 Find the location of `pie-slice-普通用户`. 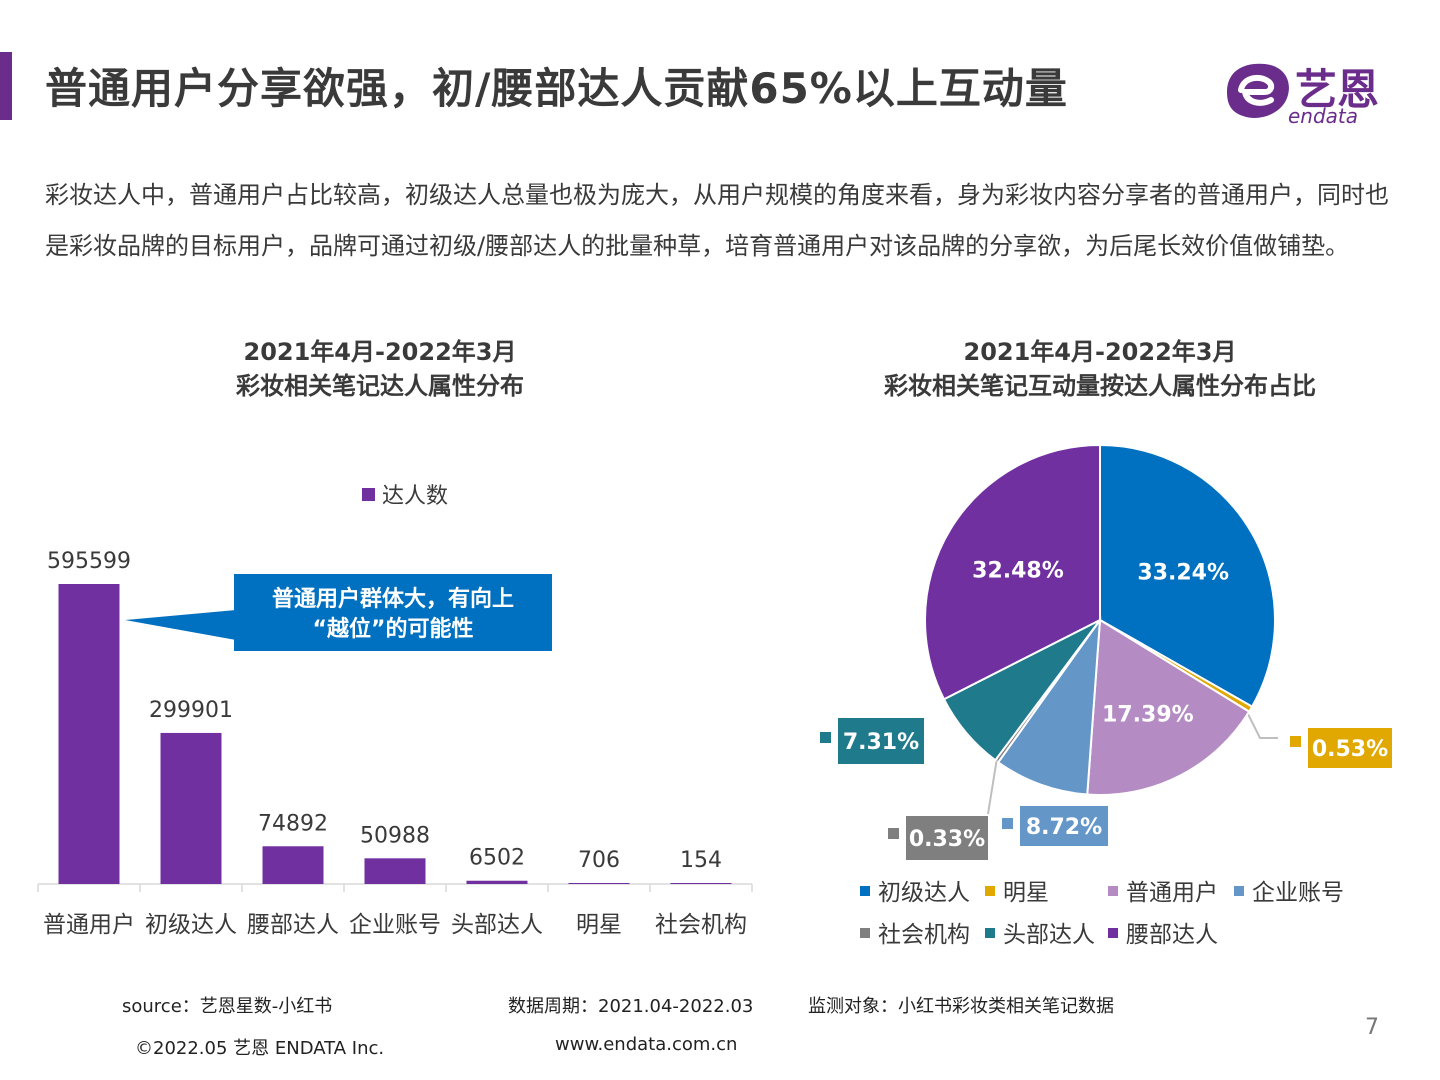

pie-slice-普通用户 is located at coordinates (1168, 707).